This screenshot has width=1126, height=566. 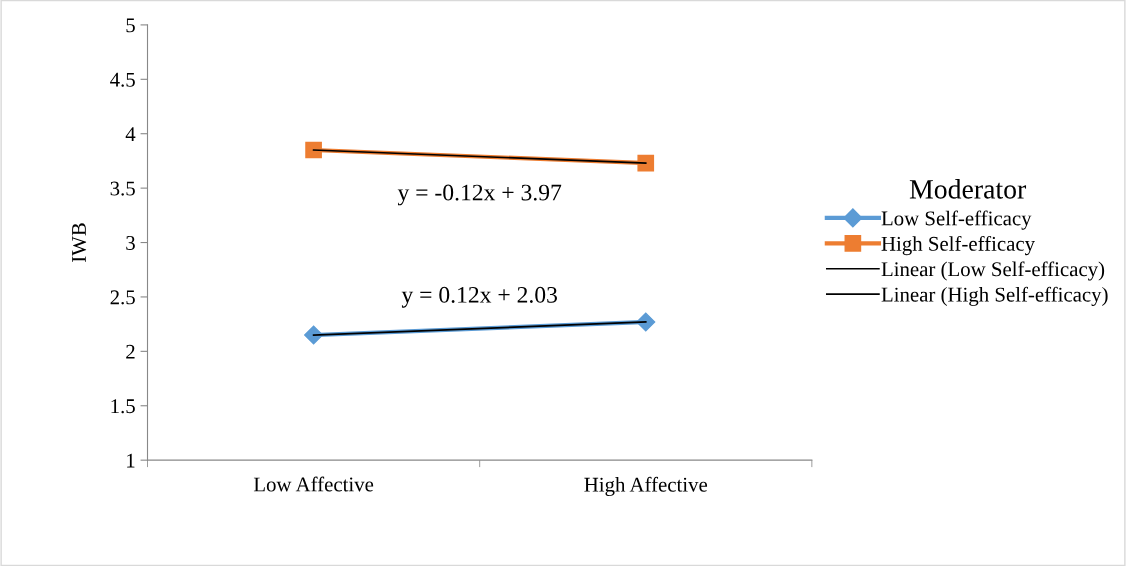 I want to click on y-axis-title: IWB, so click(x=79, y=243).